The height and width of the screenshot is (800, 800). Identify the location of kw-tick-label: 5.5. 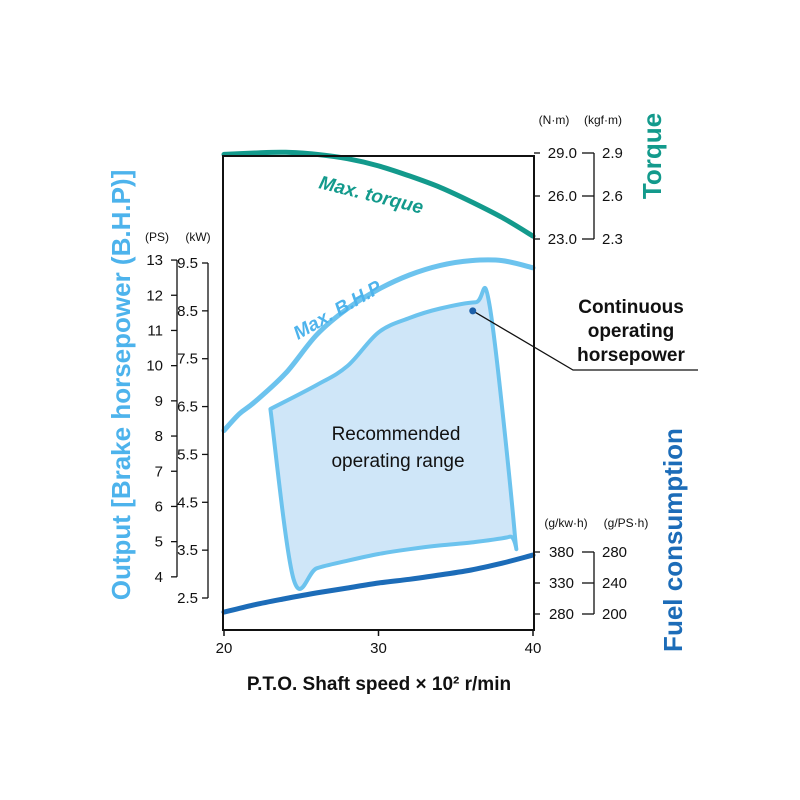
(187, 454).